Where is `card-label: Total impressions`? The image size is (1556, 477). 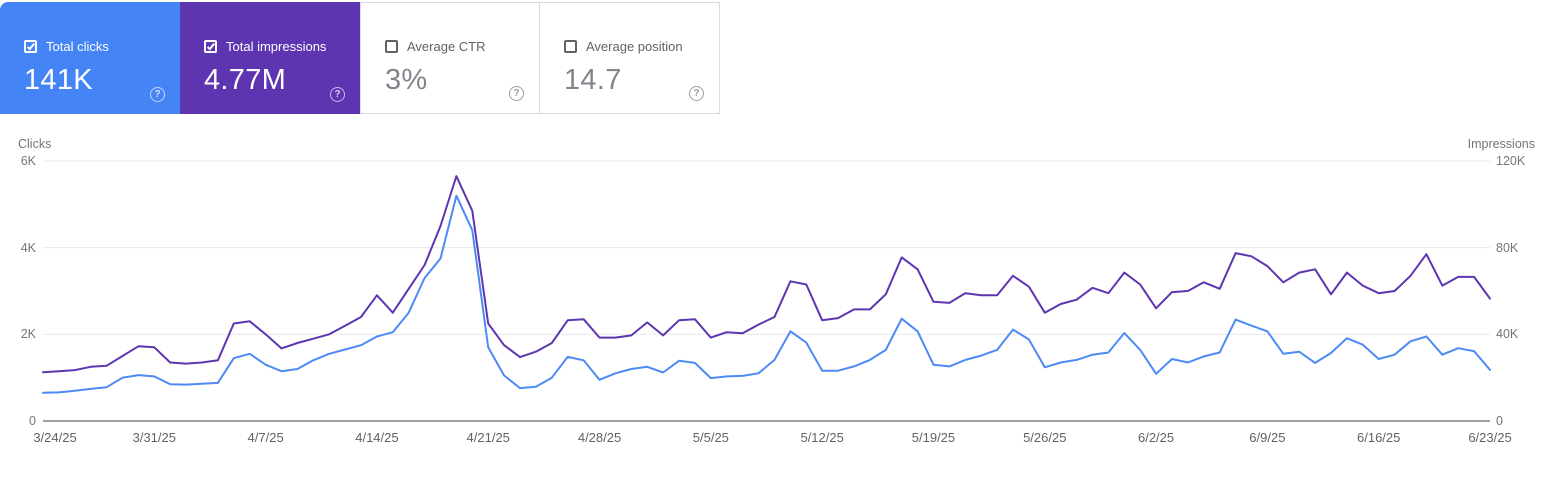
card-label: Total impressions is located at coordinates (276, 46).